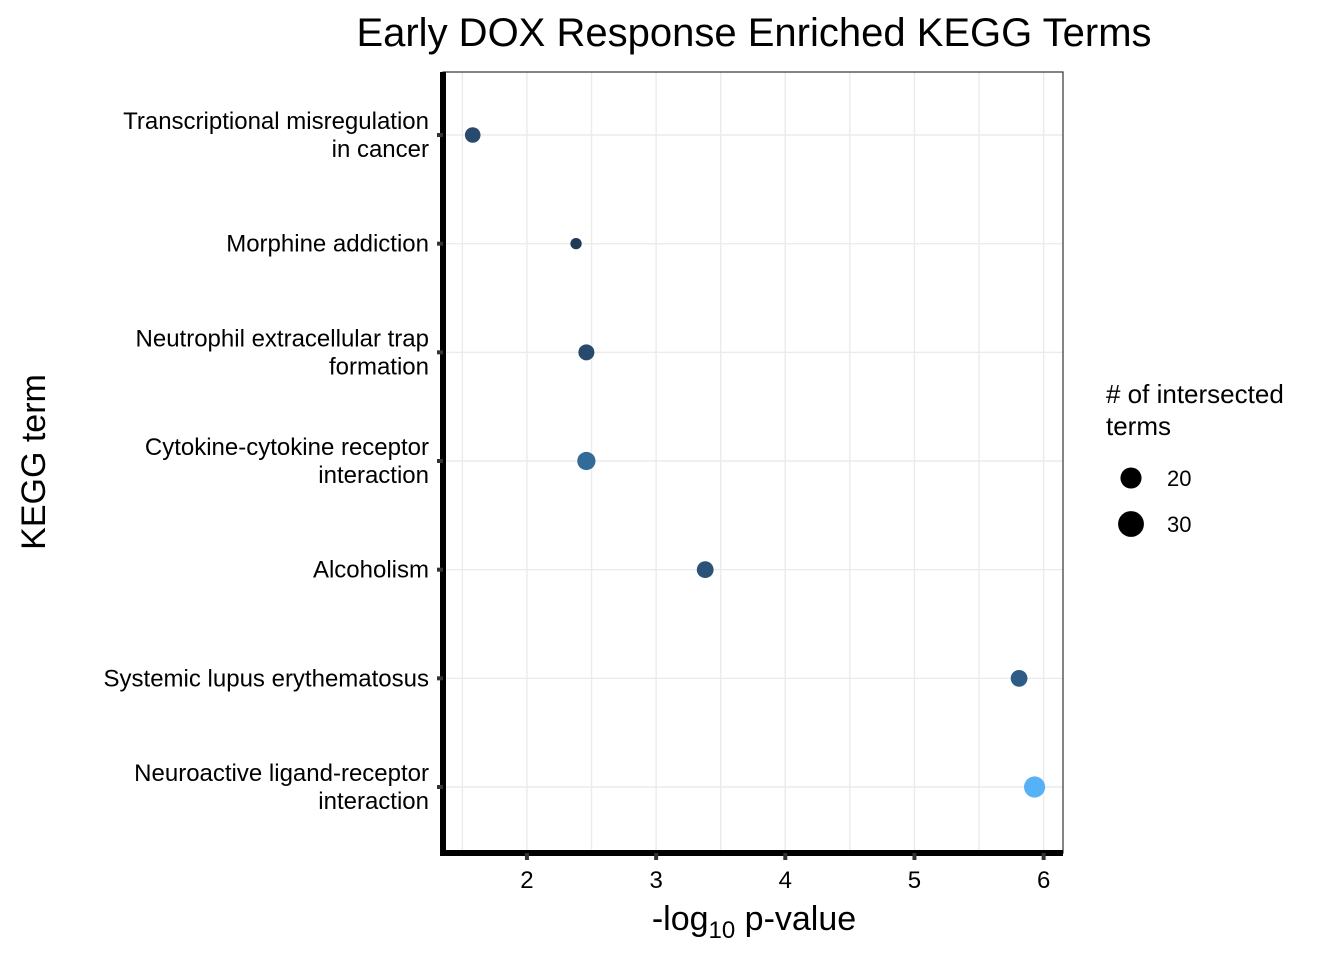  I want to click on y-tick-label: Transcriptional misregulation in cancer, so click(276, 135).